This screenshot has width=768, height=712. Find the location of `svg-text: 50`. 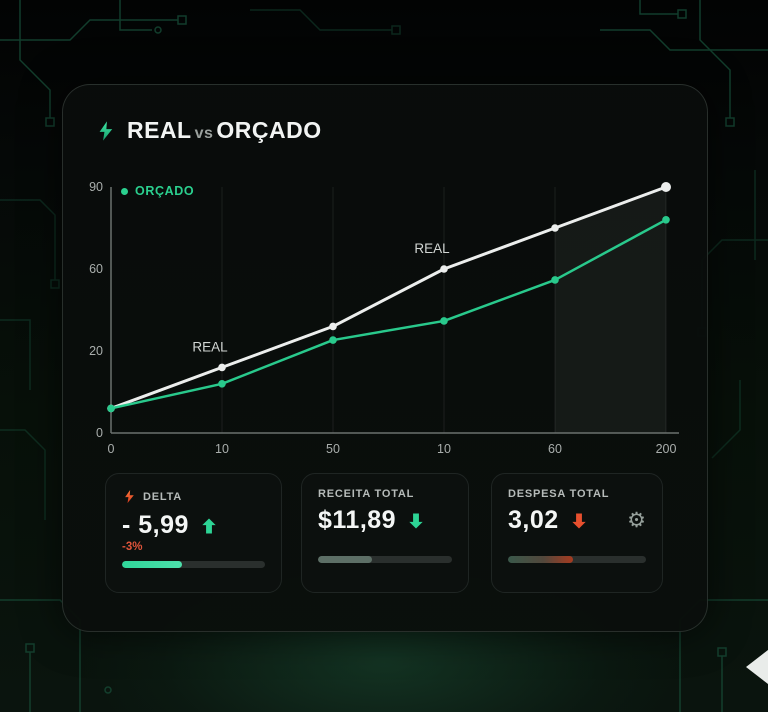

svg-text: 50 is located at coordinates (333, 449).